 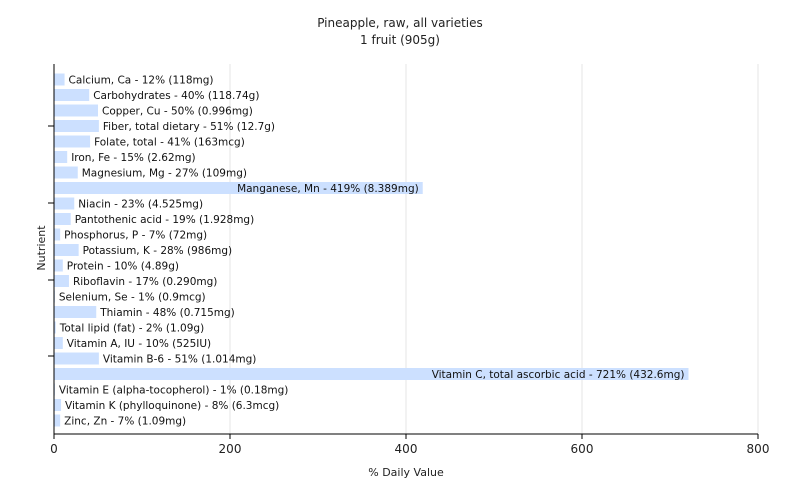 I want to click on x-tick-label: 0, so click(x=54, y=449).